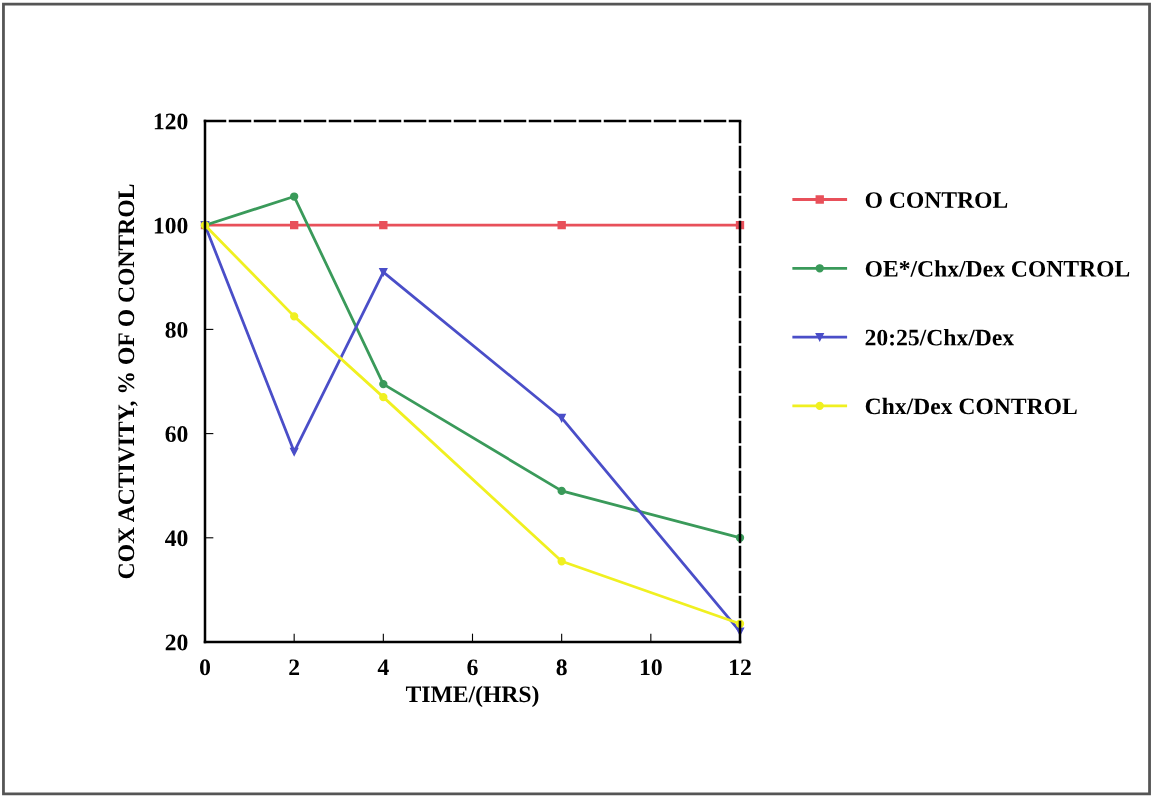  I want to click on y-tick-label: 40, so click(176, 538).